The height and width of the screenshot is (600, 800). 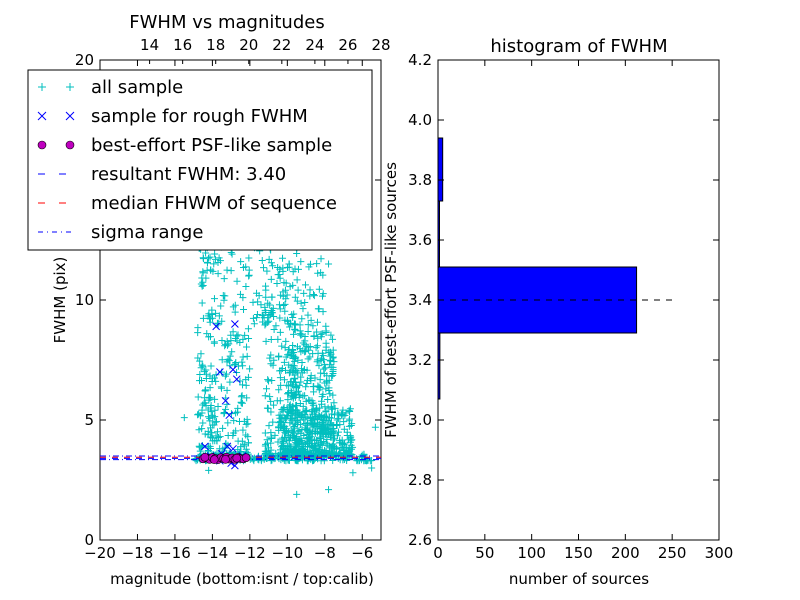 What do you see at coordinates (288, 553) in the screenshot?
I see `x-tick-label: −10` at bounding box center [288, 553].